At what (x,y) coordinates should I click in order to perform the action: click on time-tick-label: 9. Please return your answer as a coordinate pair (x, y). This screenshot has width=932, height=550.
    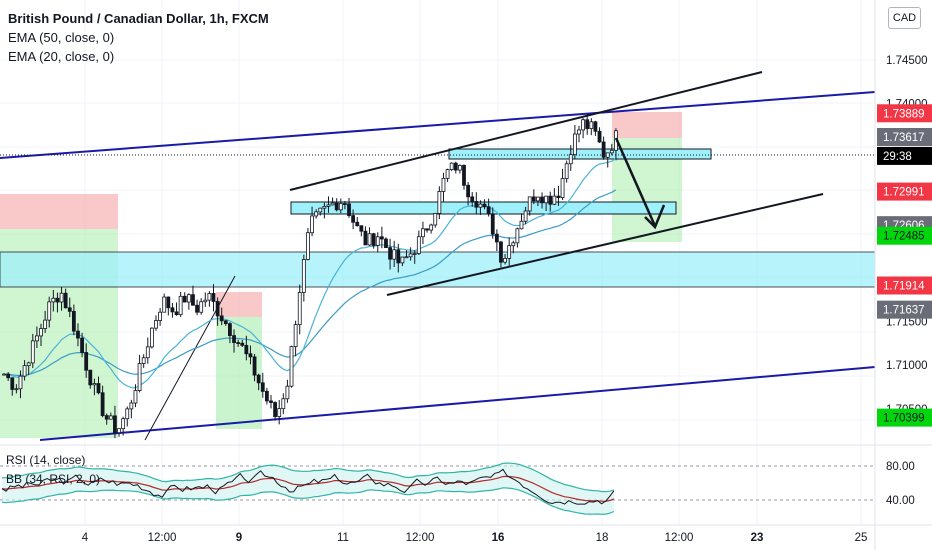
    Looking at the image, I should click on (239, 538).